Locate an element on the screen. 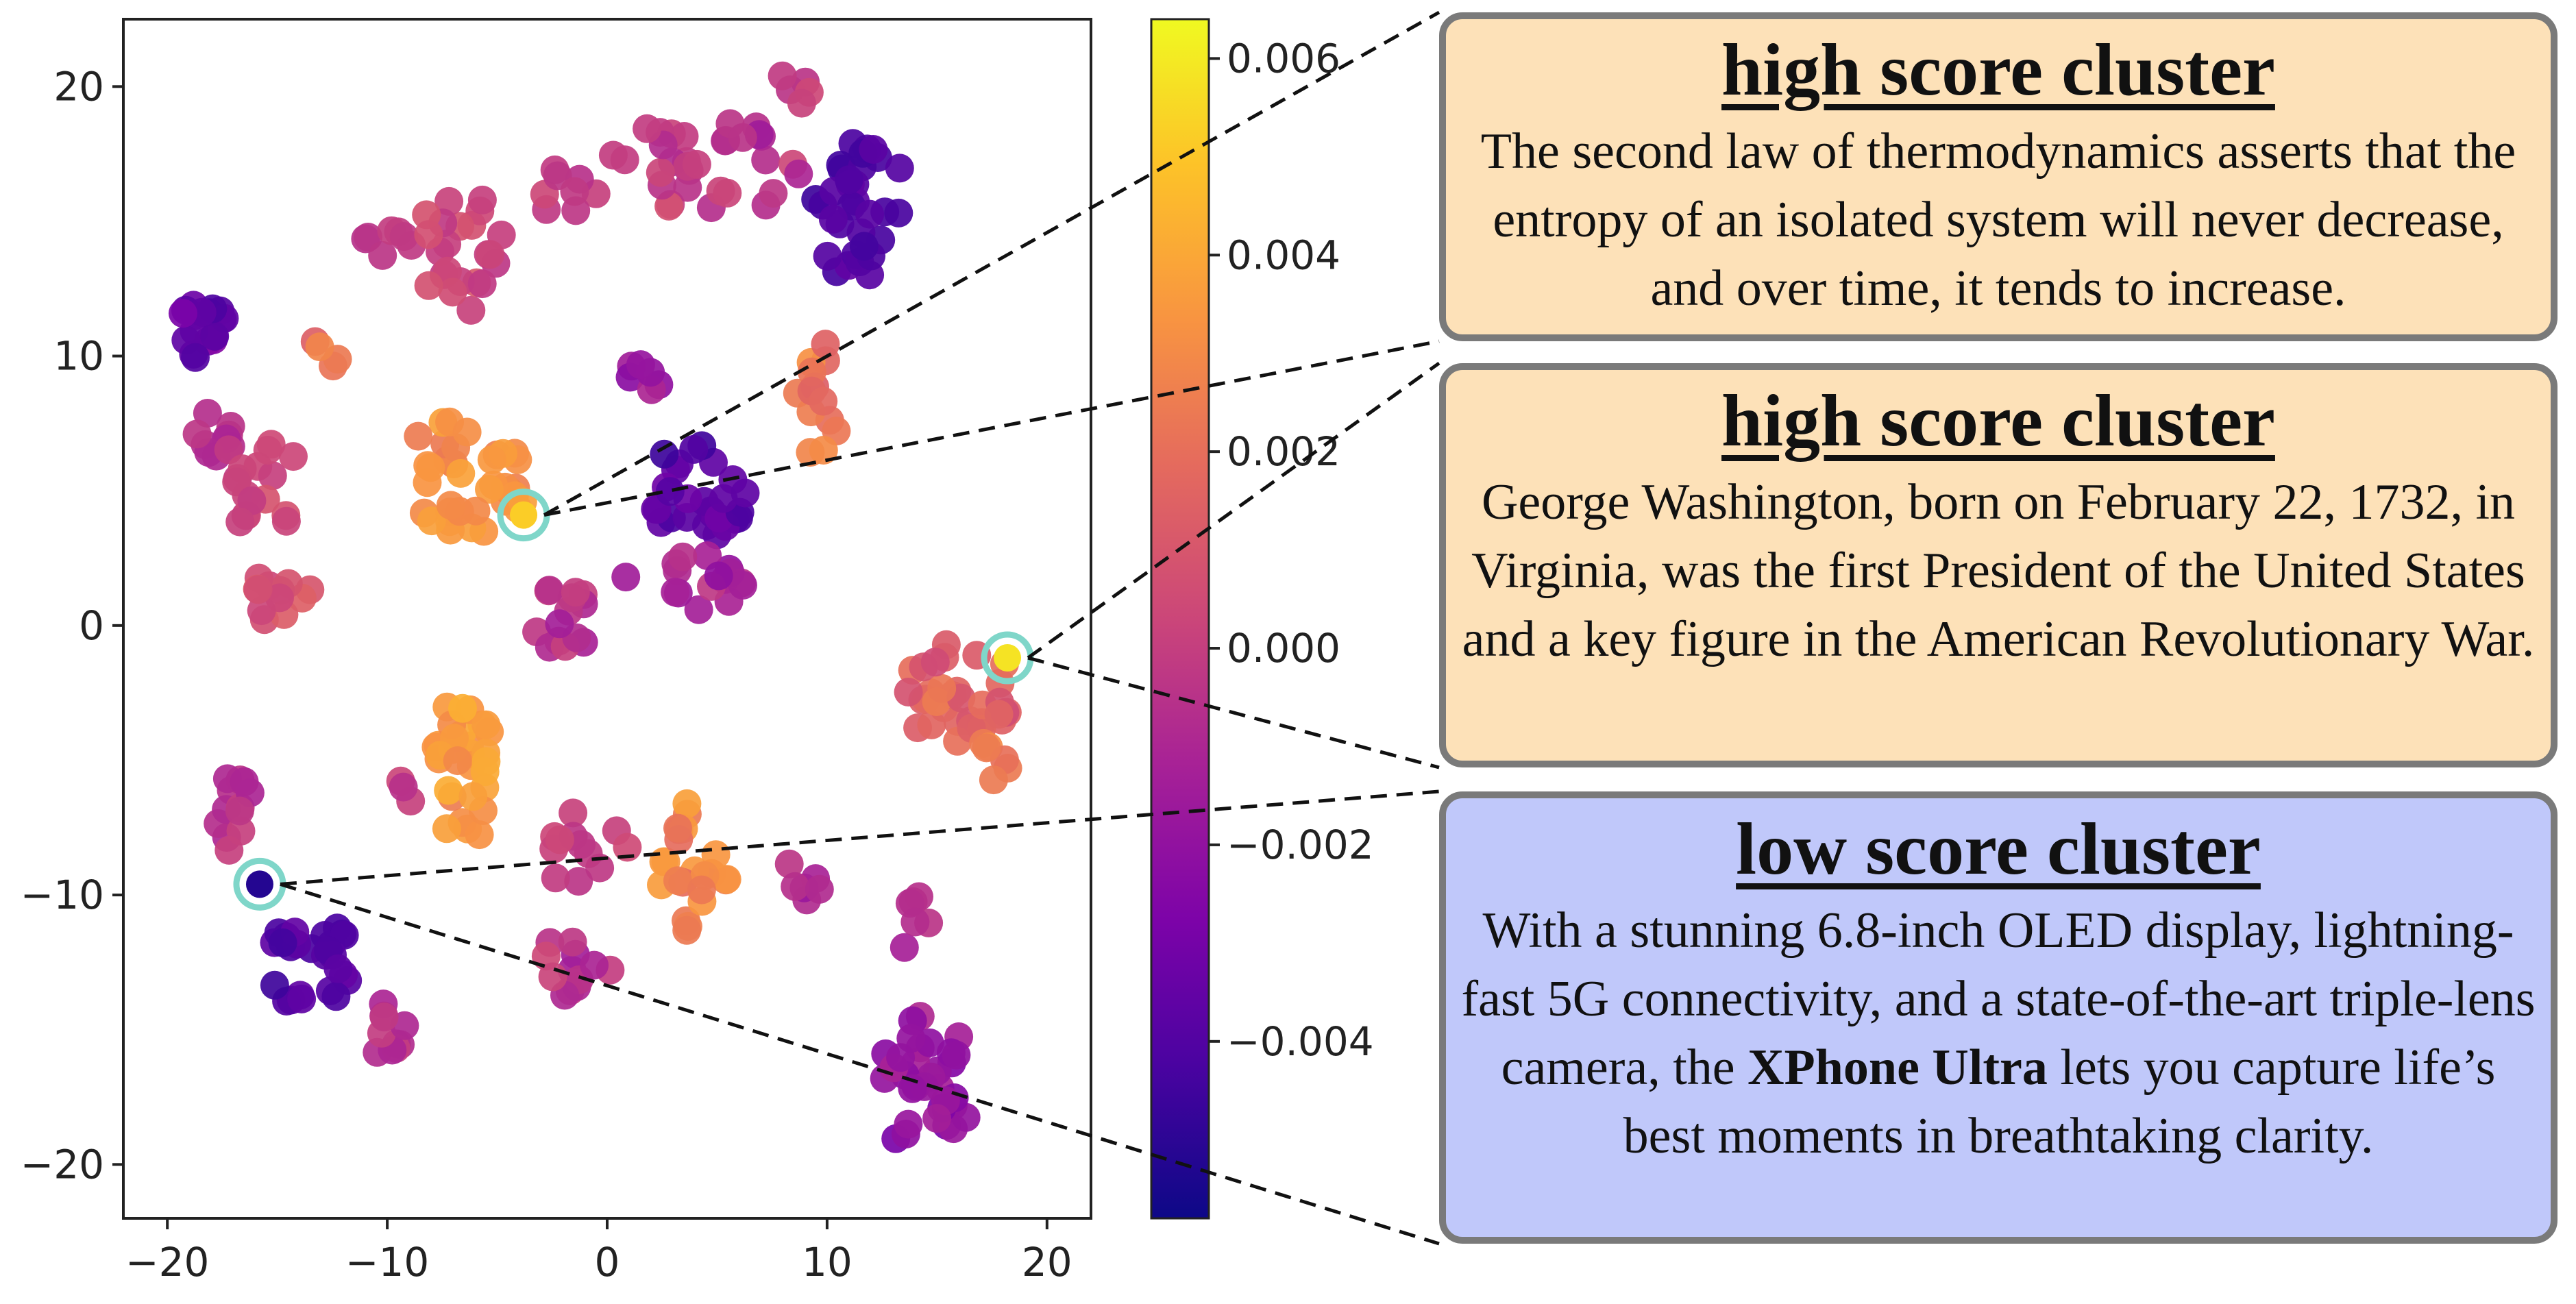 The height and width of the screenshot is (1304, 2576). product-name: XPhone Ultra is located at coordinates (1898, 1067).